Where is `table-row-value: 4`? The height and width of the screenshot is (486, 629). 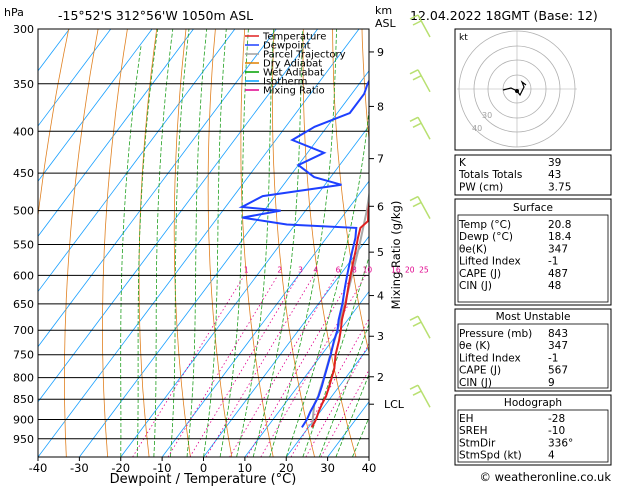 table-row-value: 4 is located at coordinates (551, 456).